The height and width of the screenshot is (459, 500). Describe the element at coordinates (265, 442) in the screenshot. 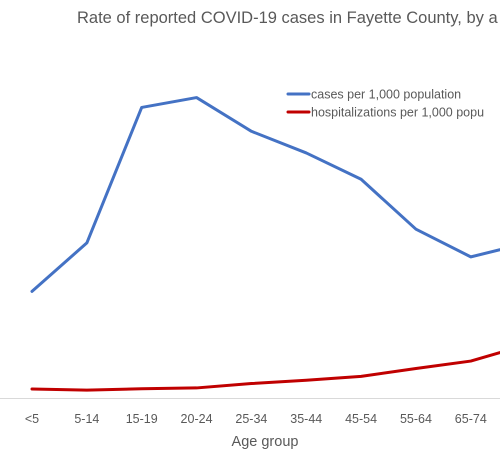

I see `x-axis-title: Age group` at that location.